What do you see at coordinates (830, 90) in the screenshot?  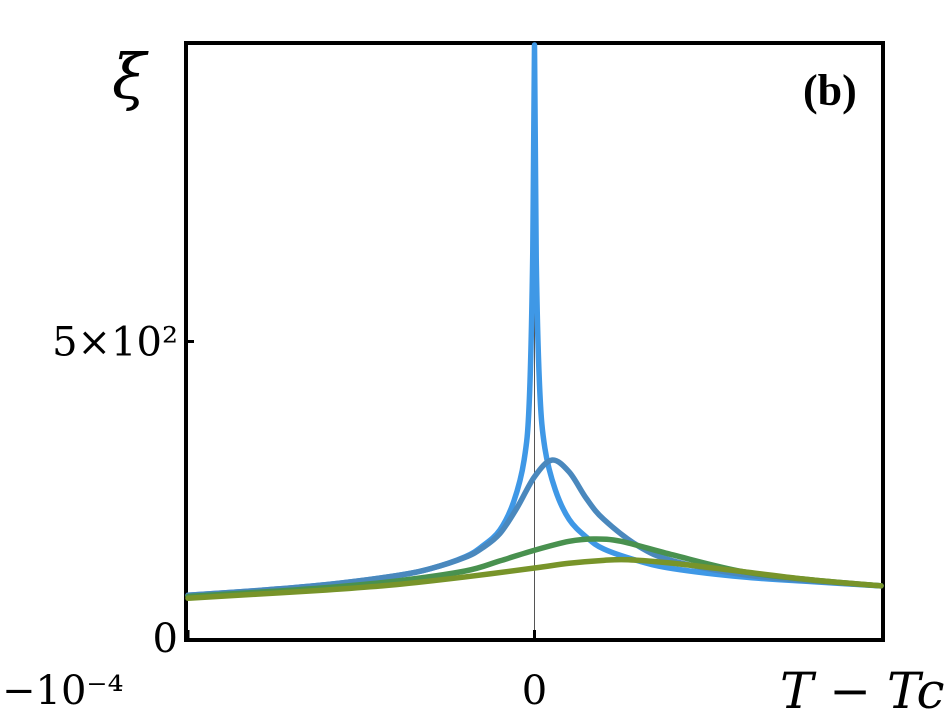 I see `panel-label: (b)` at bounding box center [830, 90].